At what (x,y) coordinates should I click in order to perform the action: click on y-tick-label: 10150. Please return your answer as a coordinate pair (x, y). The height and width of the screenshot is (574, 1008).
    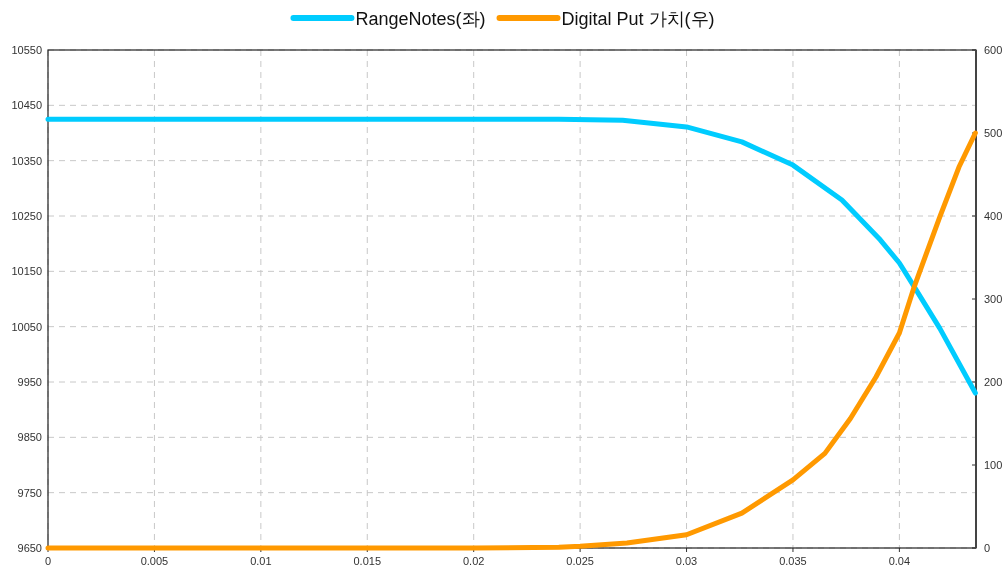
    Looking at the image, I should click on (26, 271).